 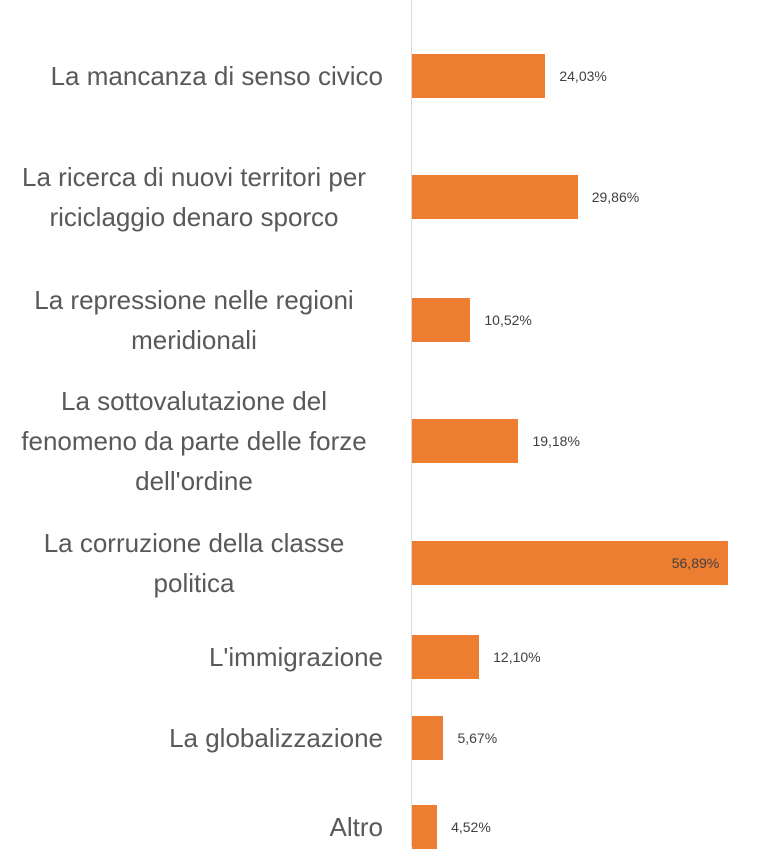 I want to click on category-label-box: La globalizzazione, so click(x=191, y=738).